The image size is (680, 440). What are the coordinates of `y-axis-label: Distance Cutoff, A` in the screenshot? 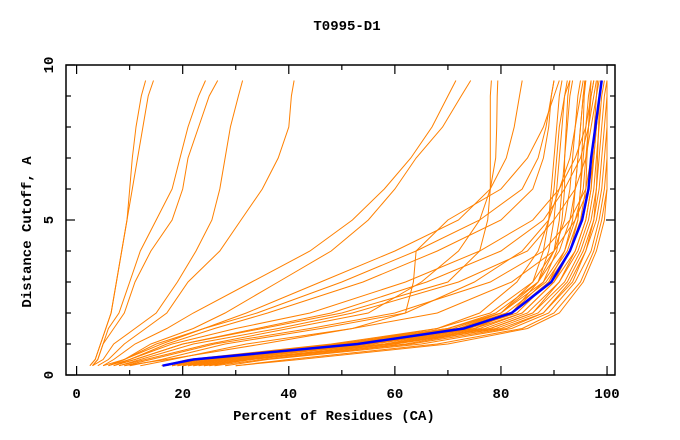 It's located at (28, 232).